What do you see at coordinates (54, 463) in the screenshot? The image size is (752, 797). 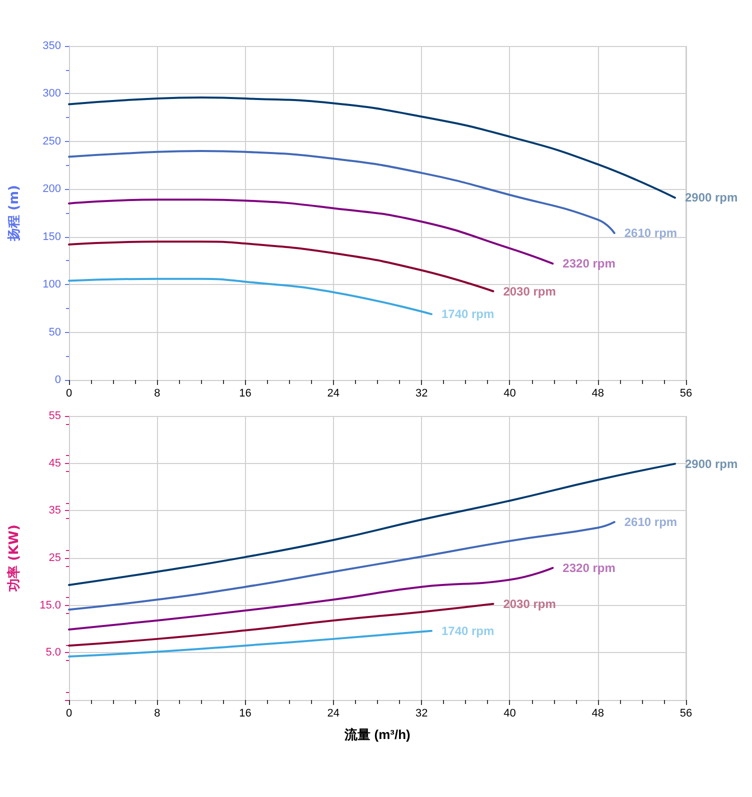 I see `y-tick-label: 45` at bounding box center [54, 463].